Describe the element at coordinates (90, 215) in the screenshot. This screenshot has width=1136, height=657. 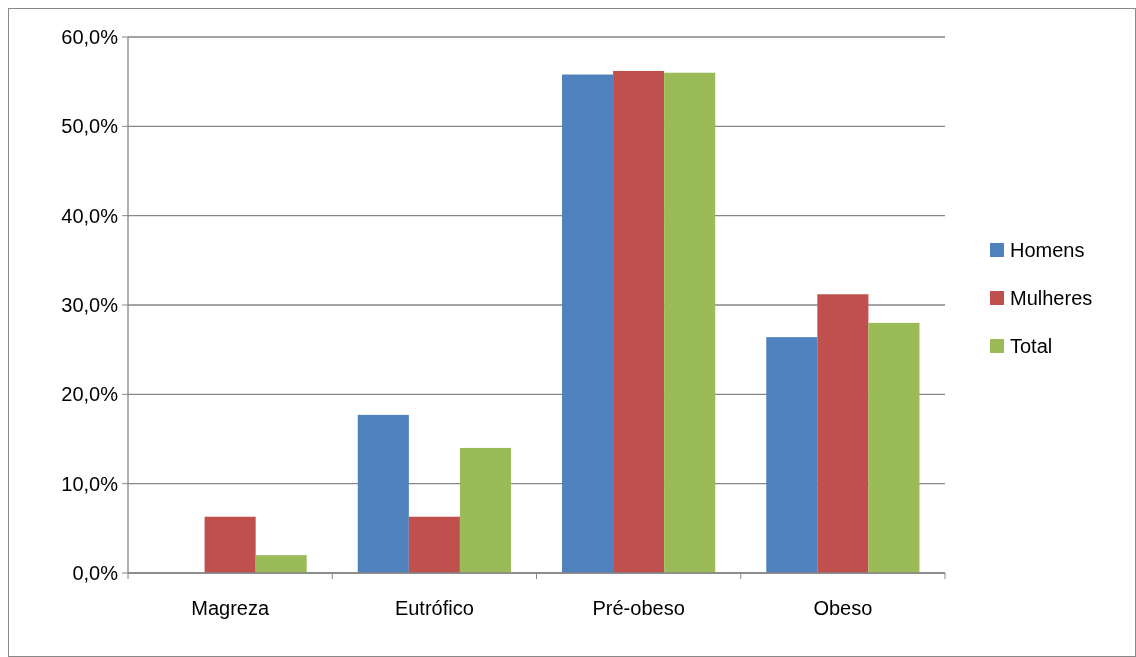
I see `y-tick-label: 40,0%` at that location.